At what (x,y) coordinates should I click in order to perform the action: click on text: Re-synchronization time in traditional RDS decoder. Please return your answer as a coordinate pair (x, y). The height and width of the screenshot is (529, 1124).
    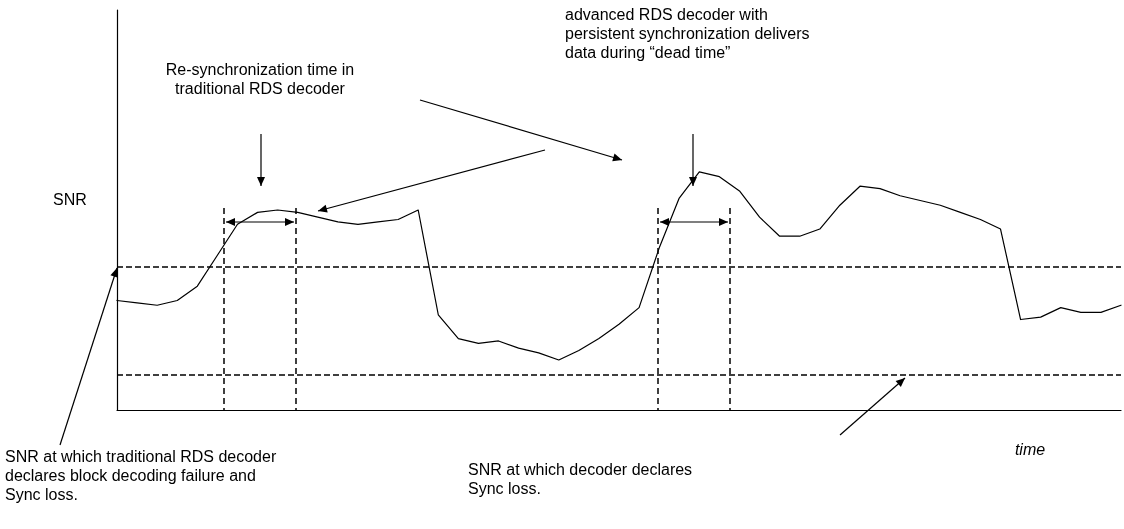
    Looking at the image, I should click on (260, 79).